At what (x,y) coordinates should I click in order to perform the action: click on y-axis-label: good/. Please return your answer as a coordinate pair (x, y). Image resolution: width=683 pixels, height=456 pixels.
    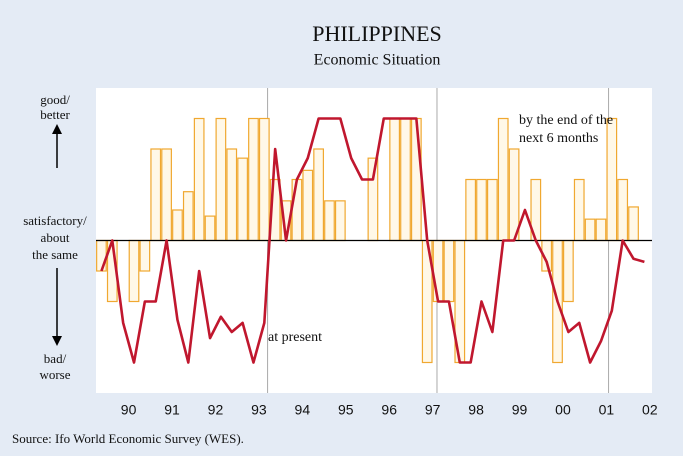
    Looking at the image, I should click on (55, 99).